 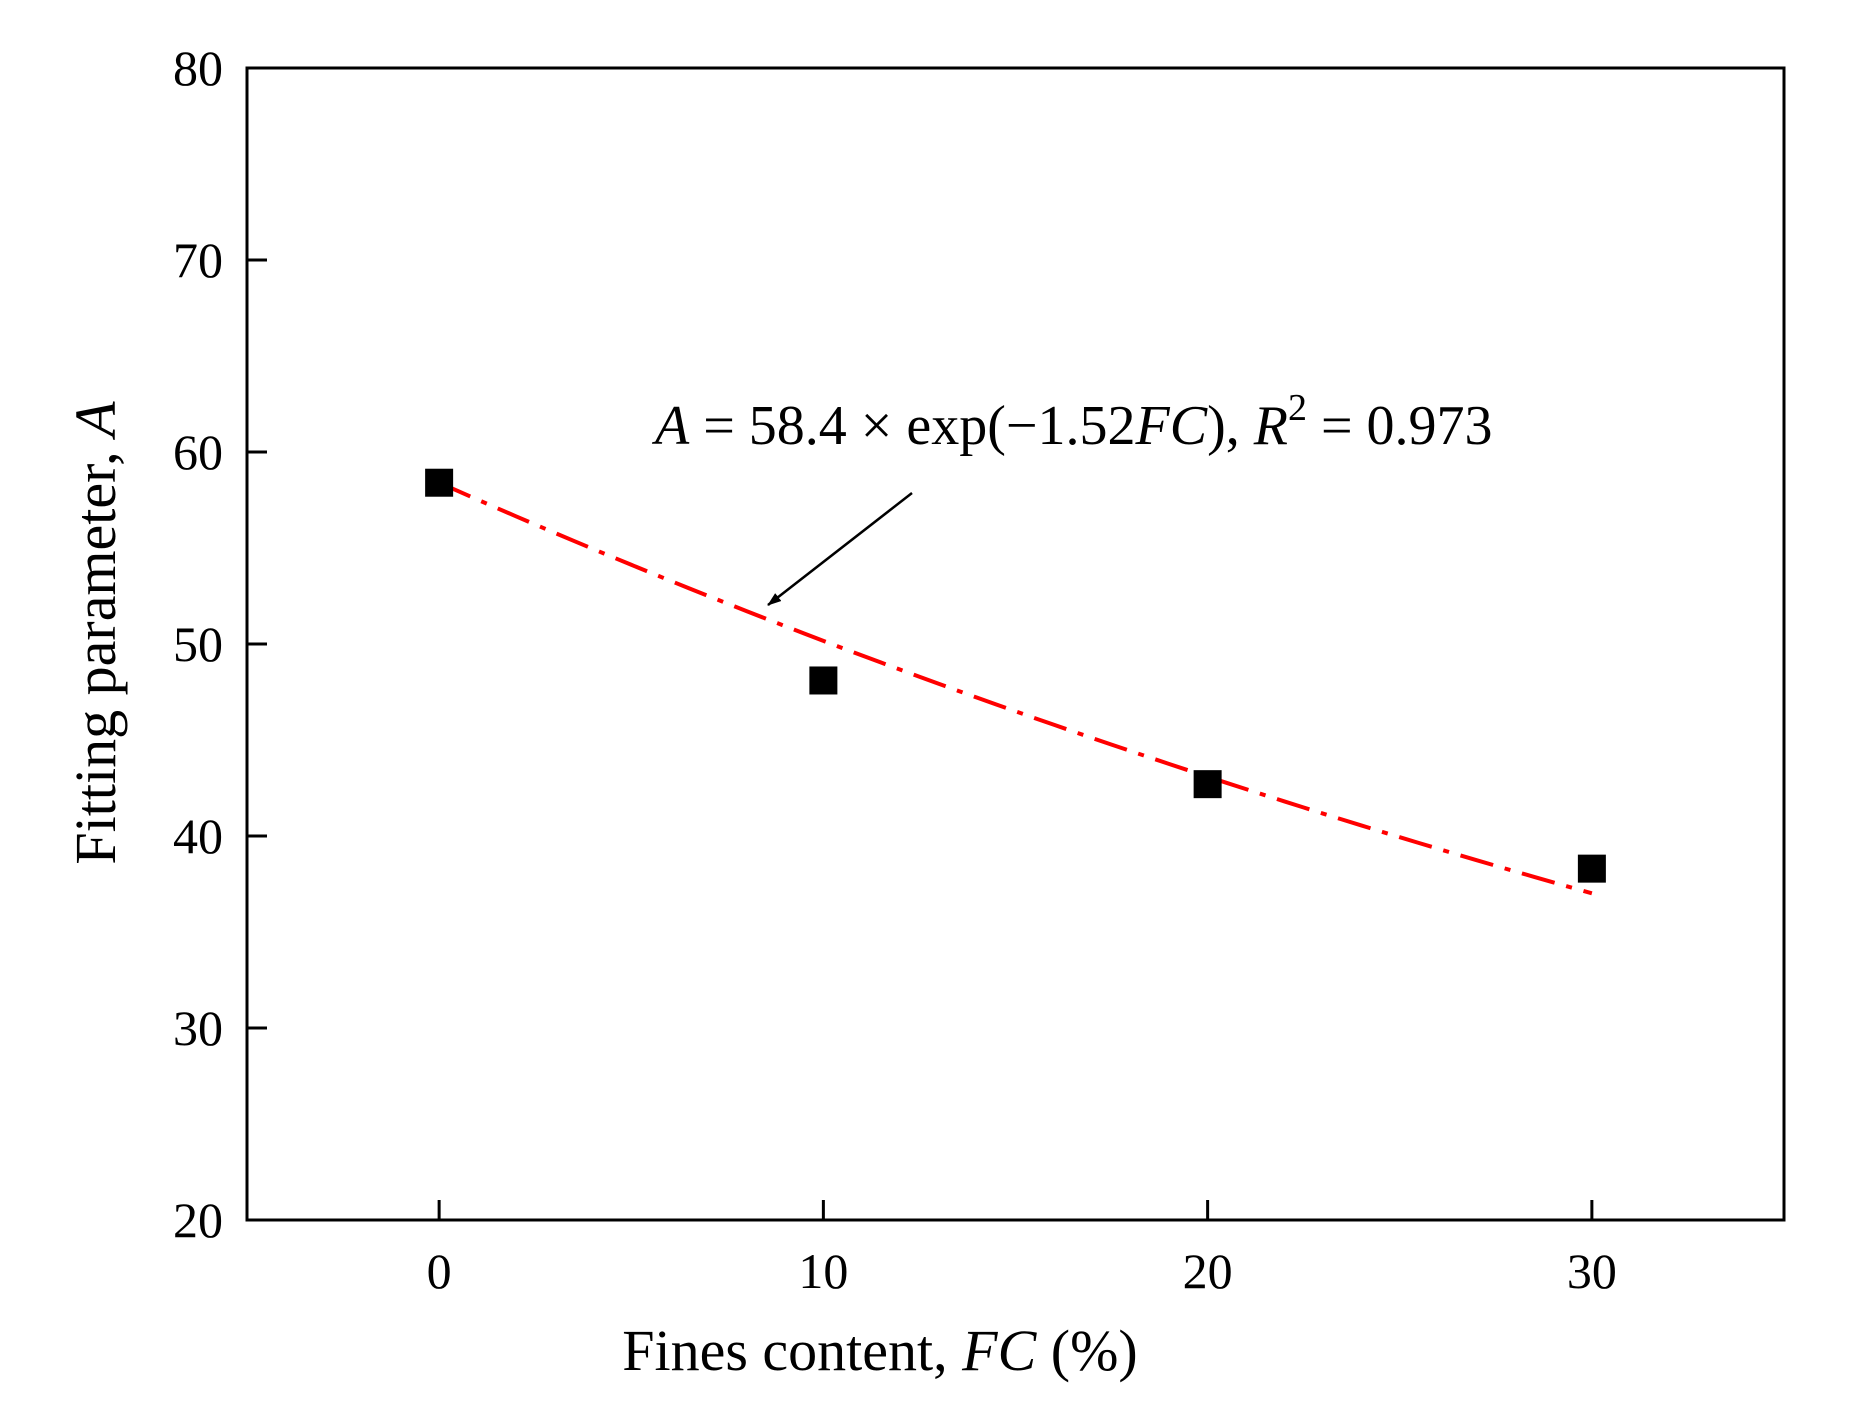 I want to click on x-tick-label: 10, so click(x=823, y=1271).